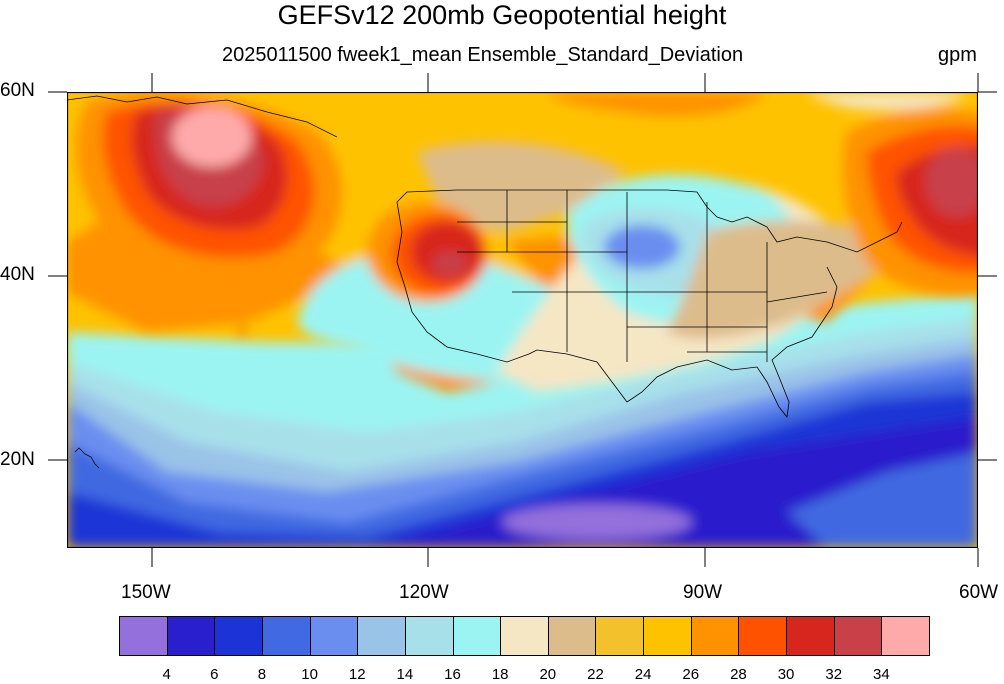 The image size is (1004, 684). I want to click on units-label: gpm, so click(957, 55).